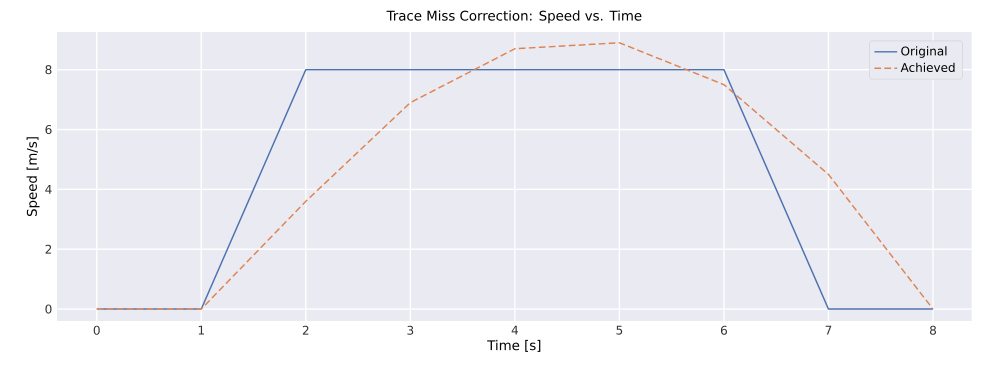  What do you see at coordinates (305, 330) in the screenshot?
I see `x-tick-label: 2` at bounding box center [305, 330].